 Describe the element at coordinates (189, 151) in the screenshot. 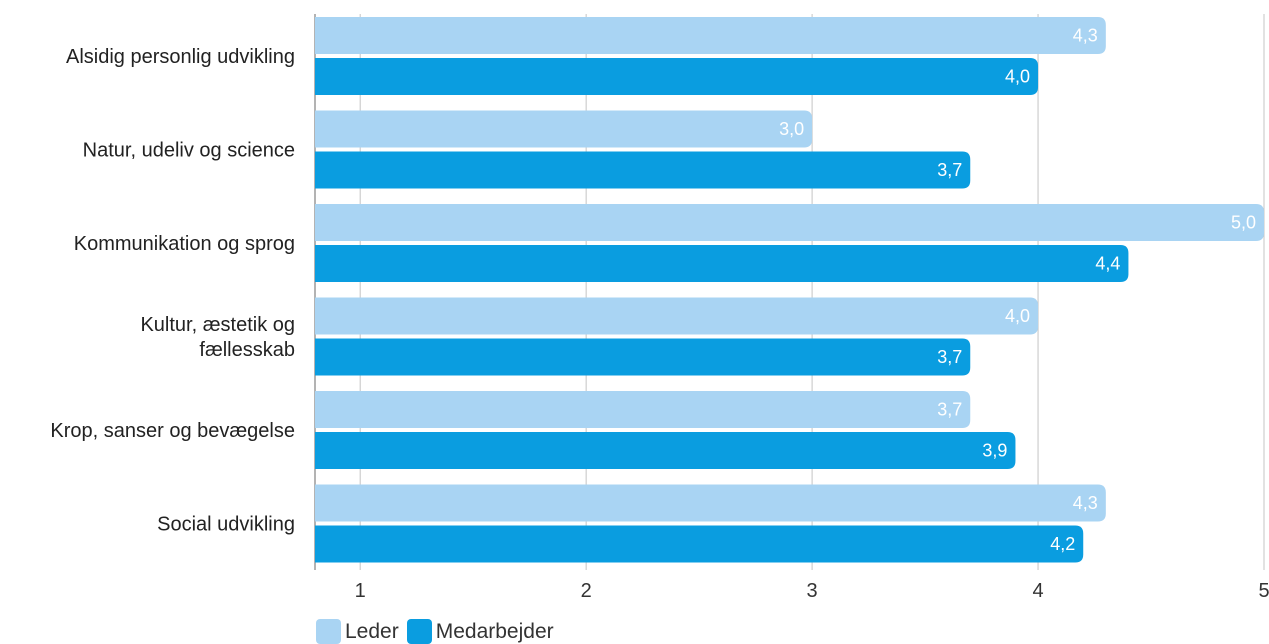

I see `category-label: Natur, udeliv og science` at that location.